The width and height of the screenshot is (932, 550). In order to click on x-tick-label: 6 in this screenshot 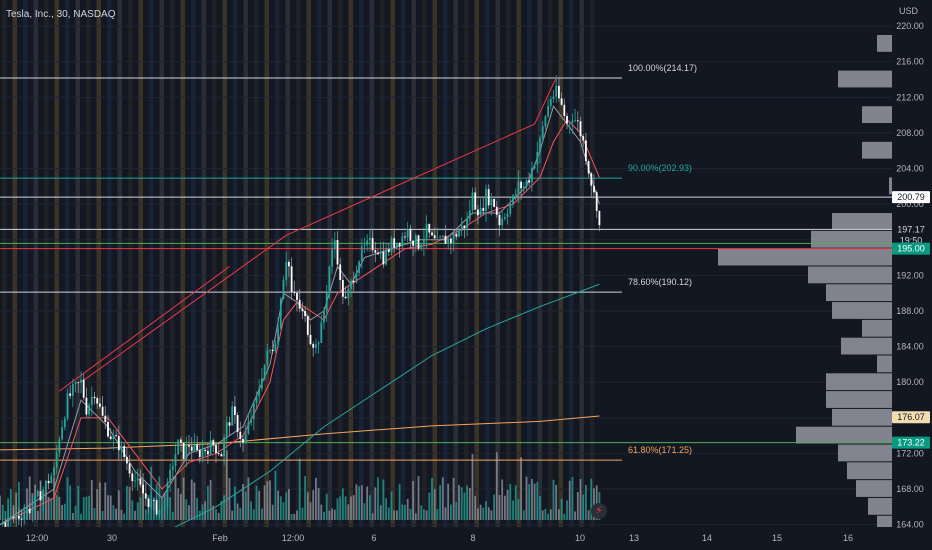, I will do `click(373, 538)`.